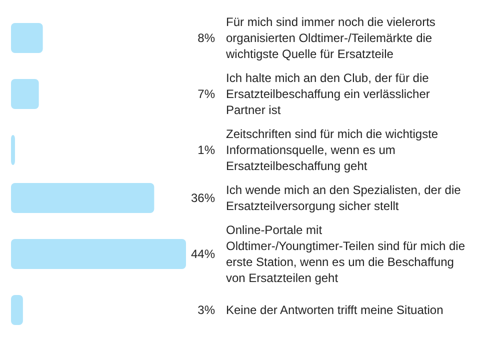 The width and height of the screenshot is (480, 340). What do you see at coordinates (207, 38) in the screenshot?
I see `data-label: 8%` at bounding box center [207, 38].